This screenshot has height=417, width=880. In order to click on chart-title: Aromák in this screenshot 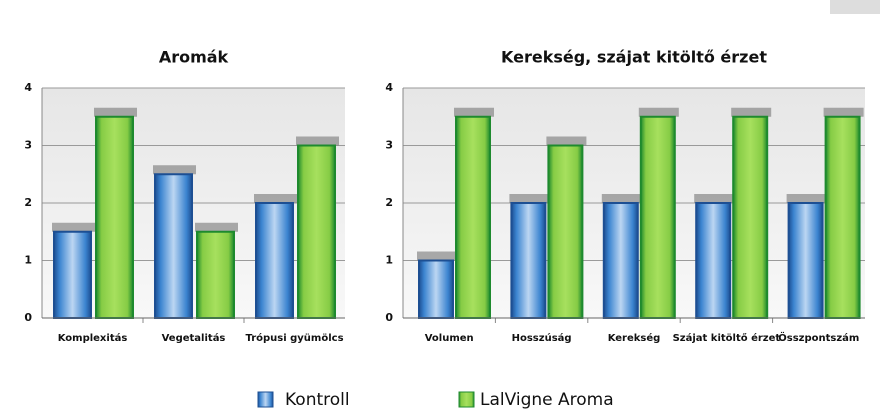, I will do `click(194, 57)`.